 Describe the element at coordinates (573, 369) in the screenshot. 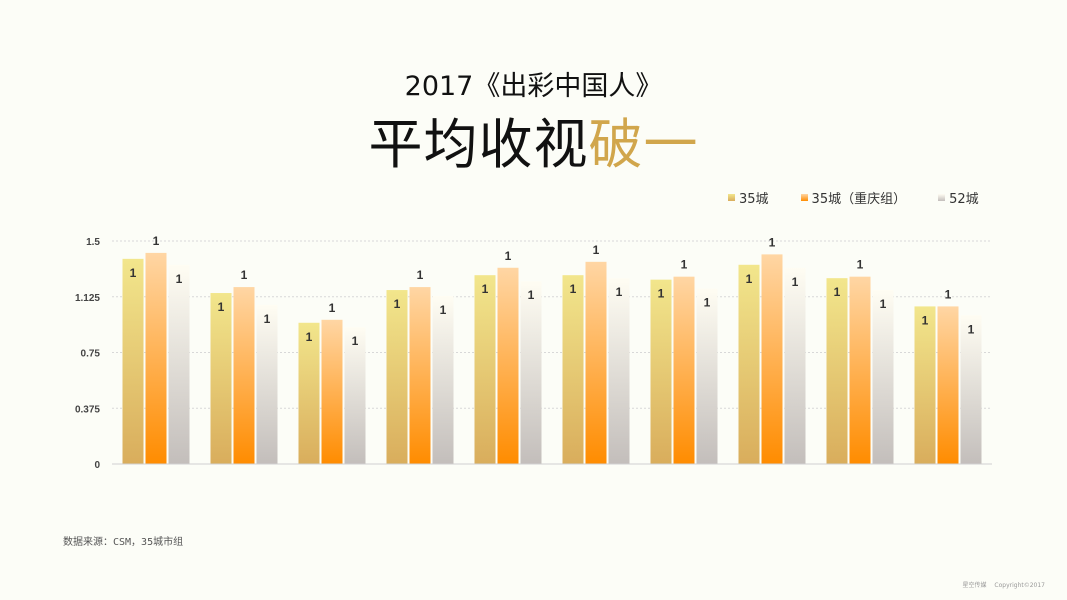

I see `bar-s1-c6` at that location.